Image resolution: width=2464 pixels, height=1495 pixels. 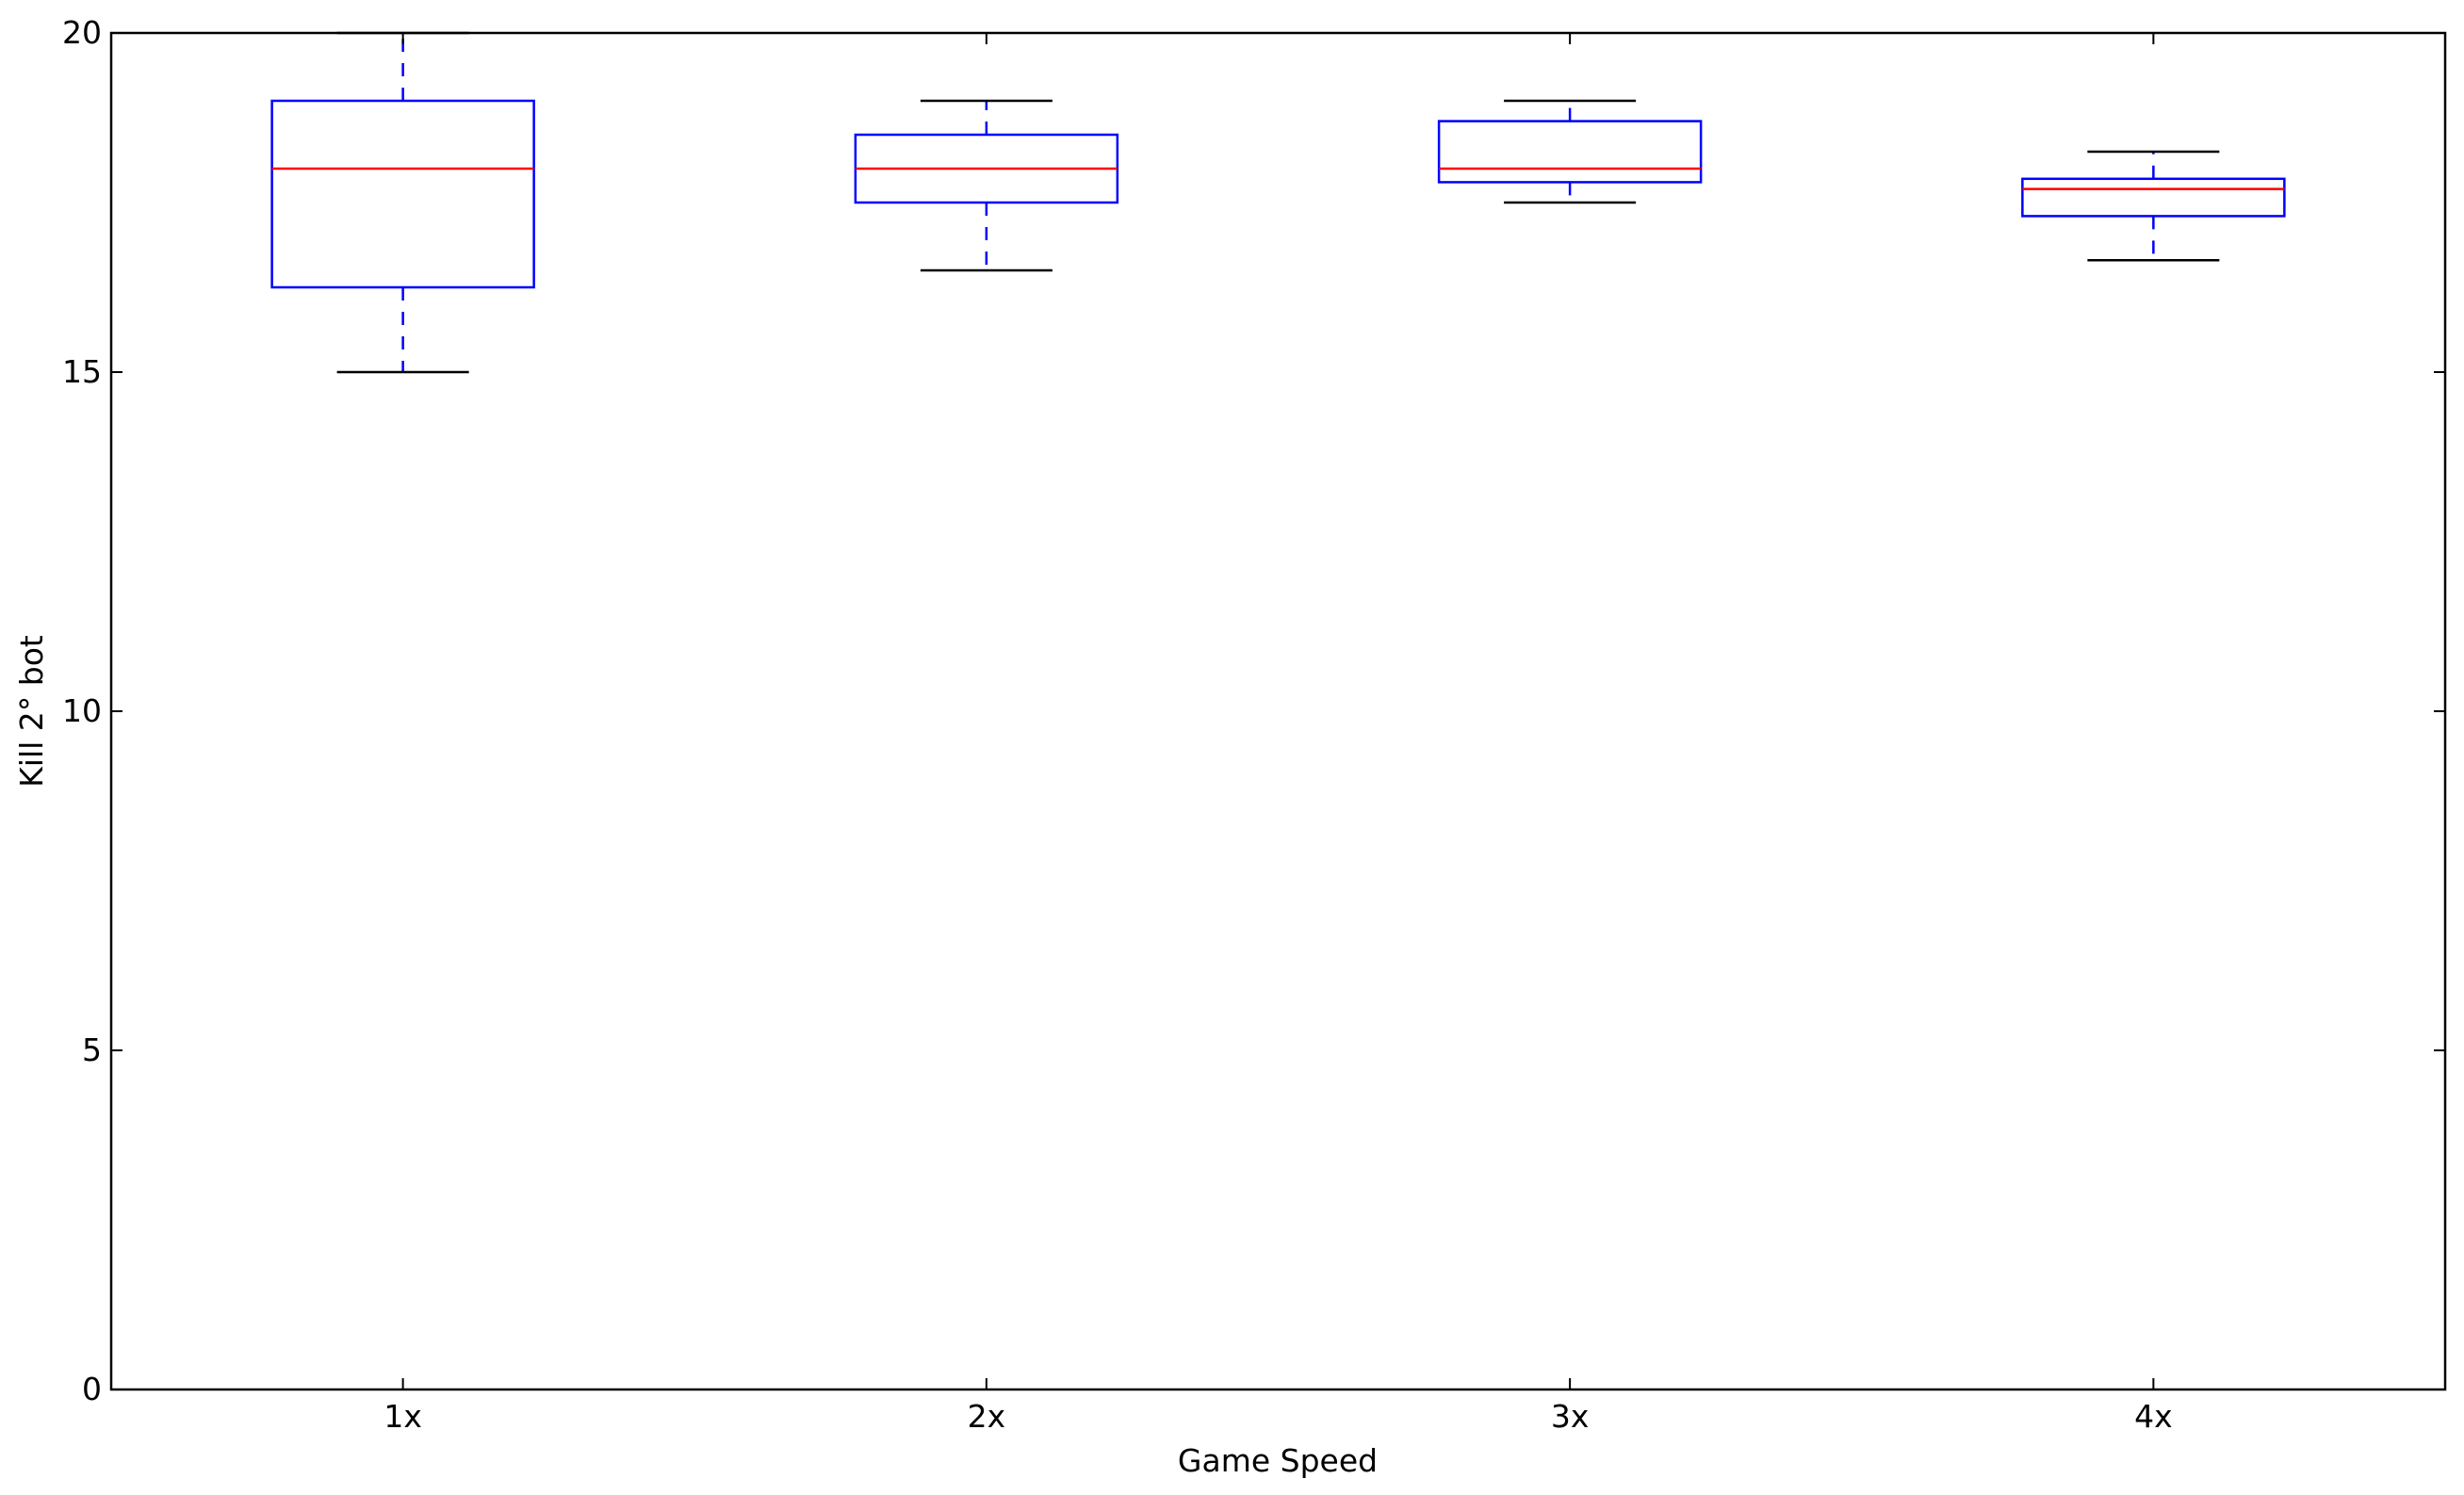 I want to click on box-4x, so click(x=2153, y=206).